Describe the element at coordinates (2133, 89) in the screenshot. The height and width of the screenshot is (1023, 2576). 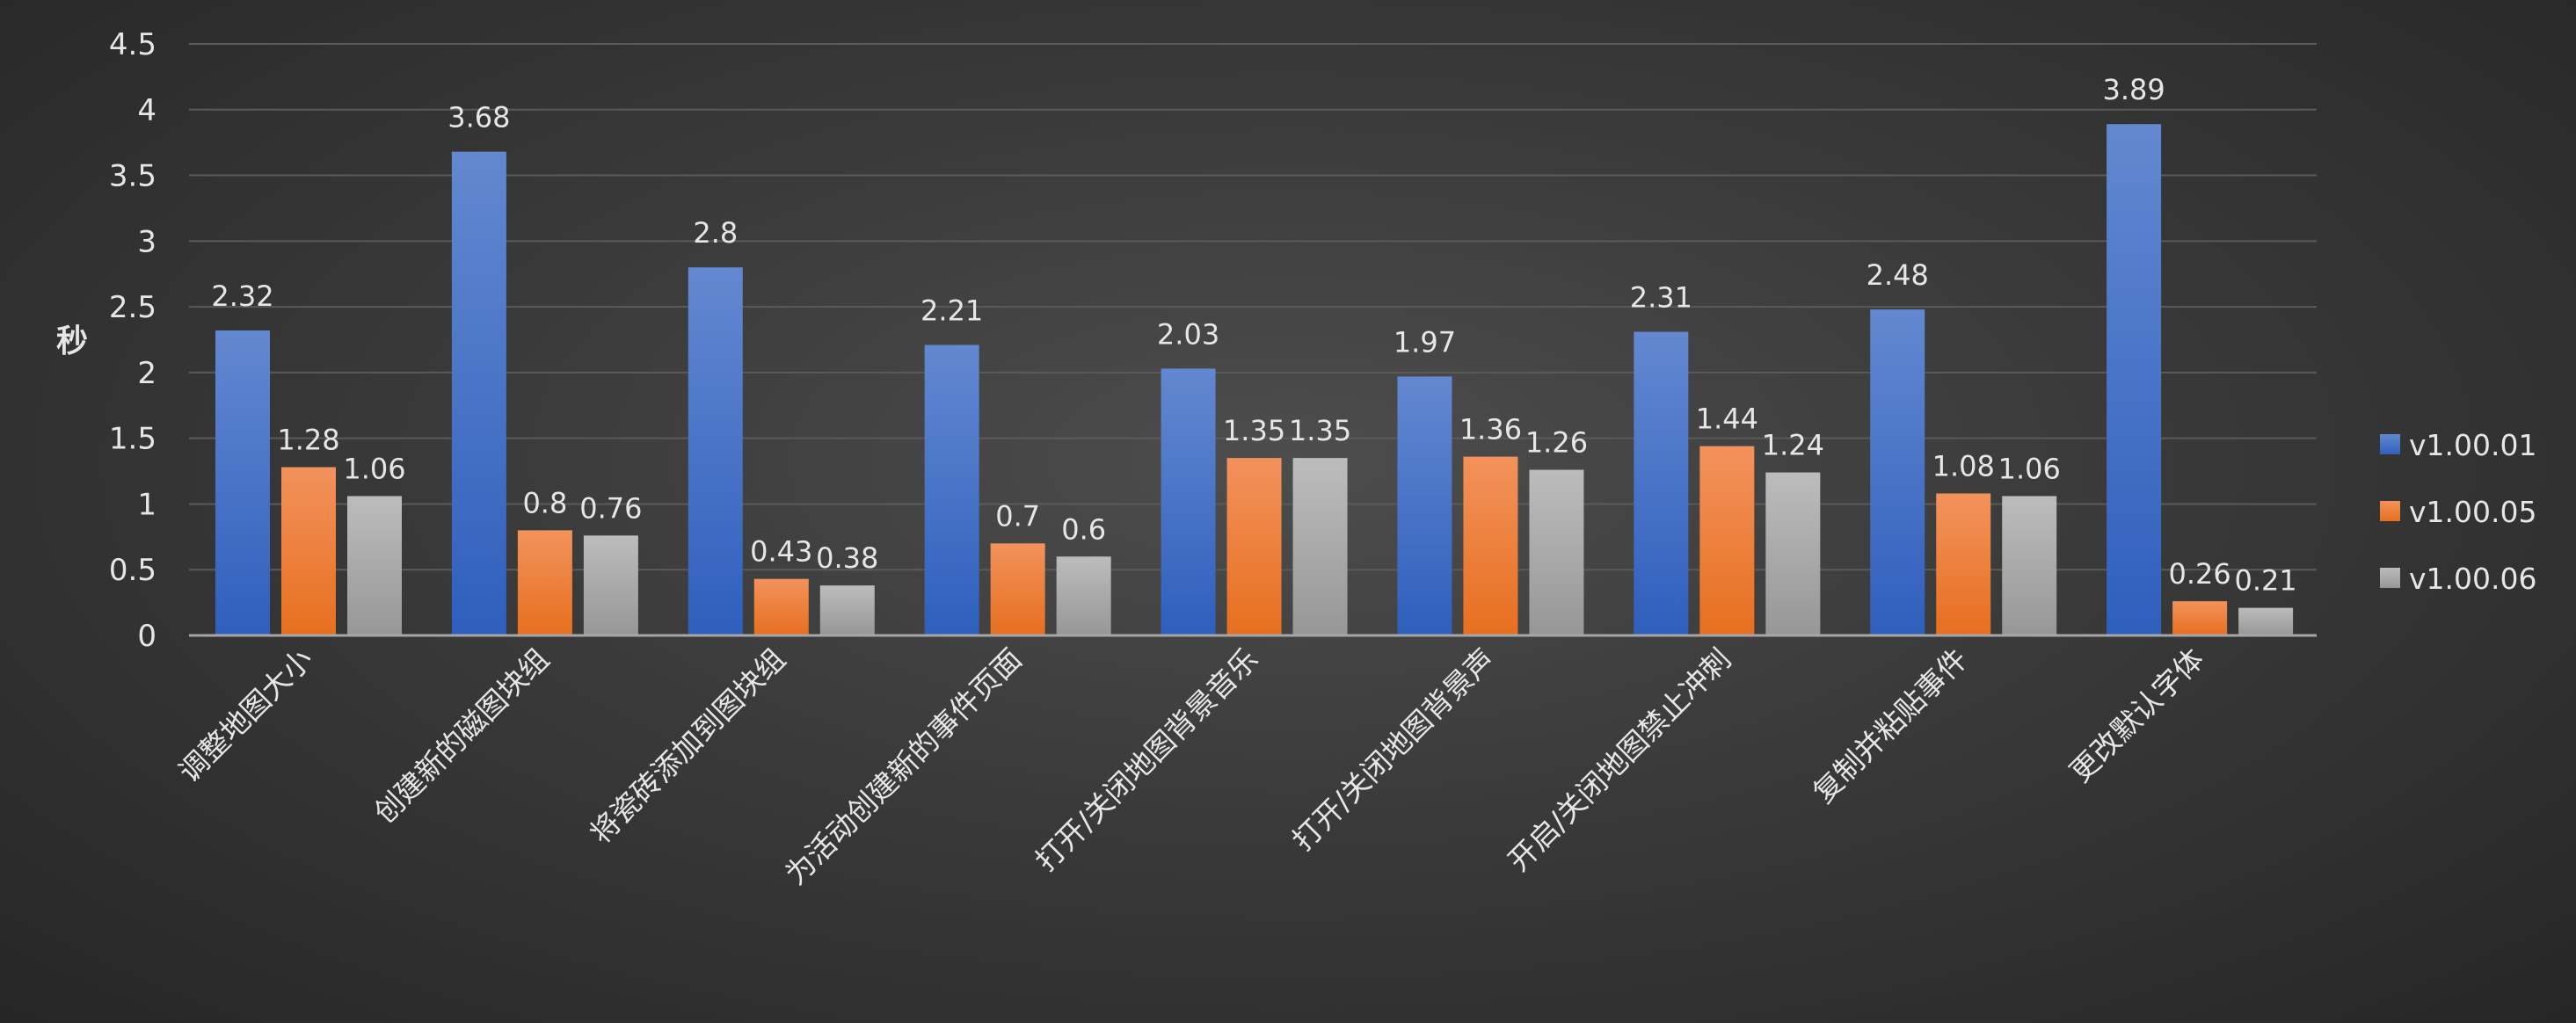
I see `data-label: 3.89` at that location.